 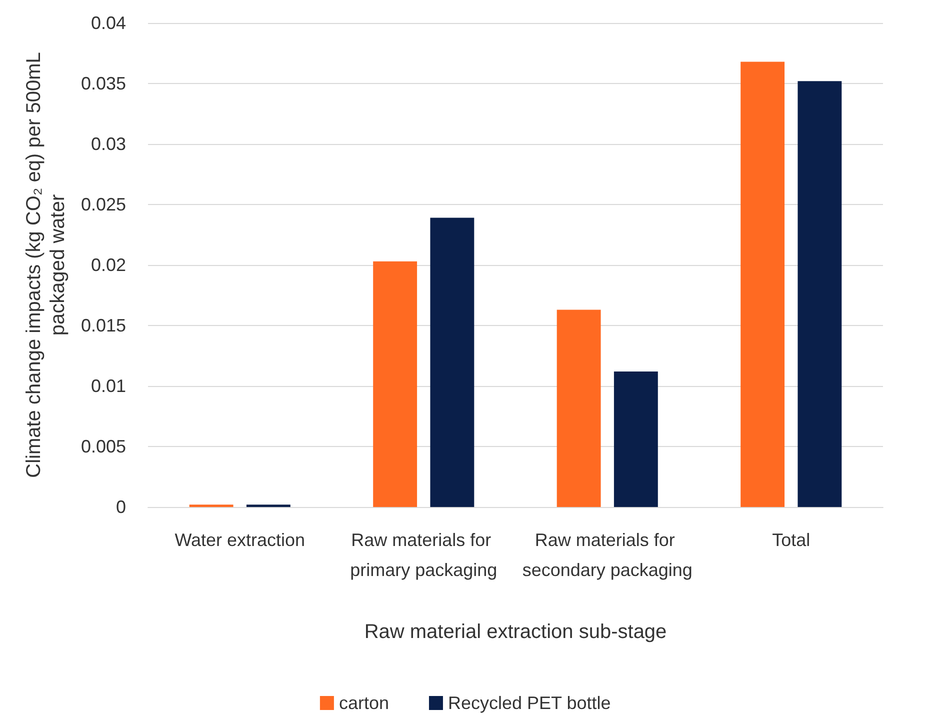 I want to click on y-tick-label: 0.03, so click(x=108, y=144).